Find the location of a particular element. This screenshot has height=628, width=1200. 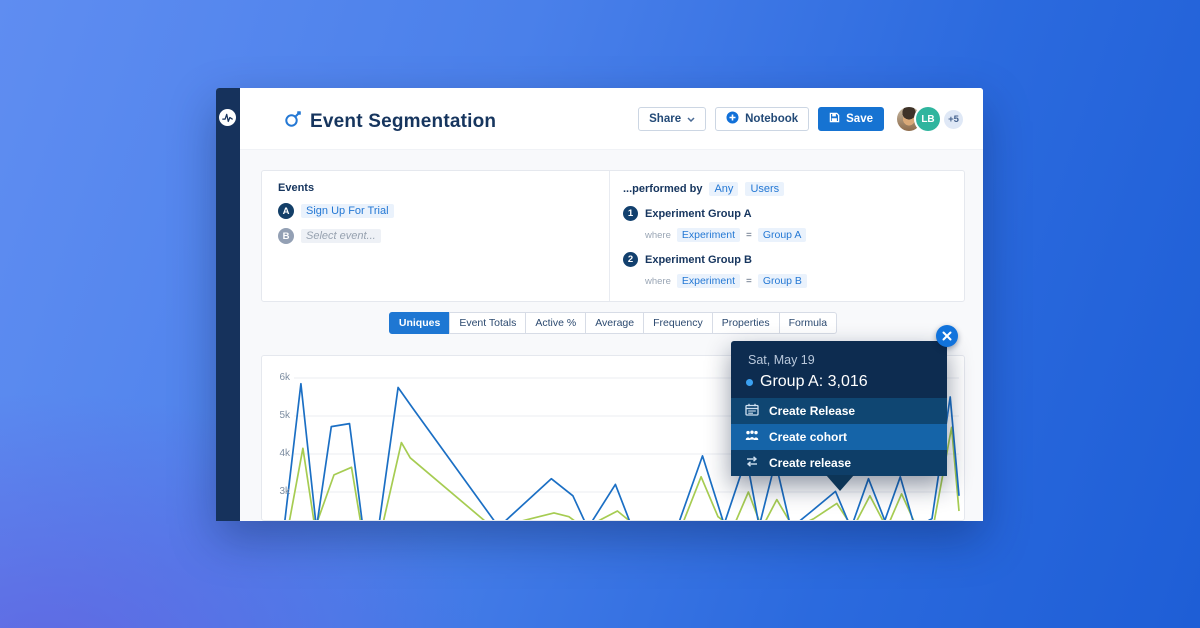

tab-uniques: Uniques is located at coordinates (419, 323).